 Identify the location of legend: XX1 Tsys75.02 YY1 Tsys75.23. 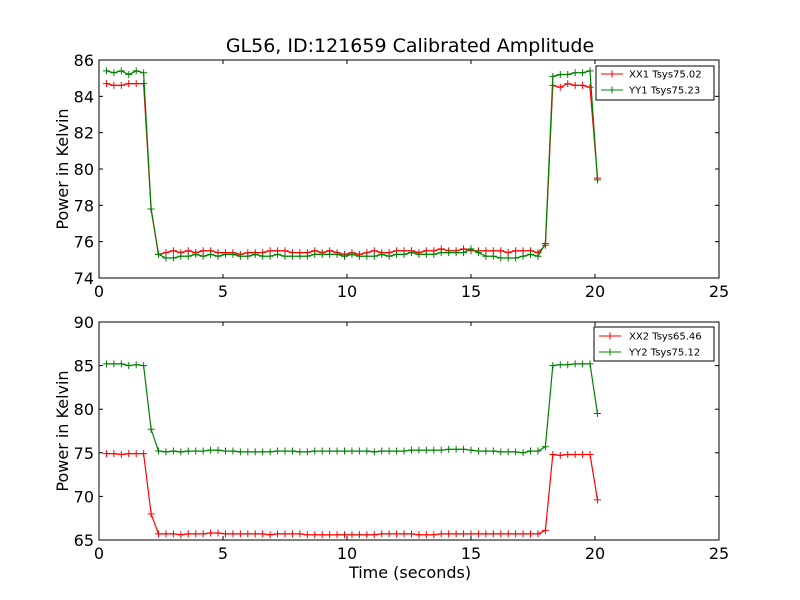
(655, 83).